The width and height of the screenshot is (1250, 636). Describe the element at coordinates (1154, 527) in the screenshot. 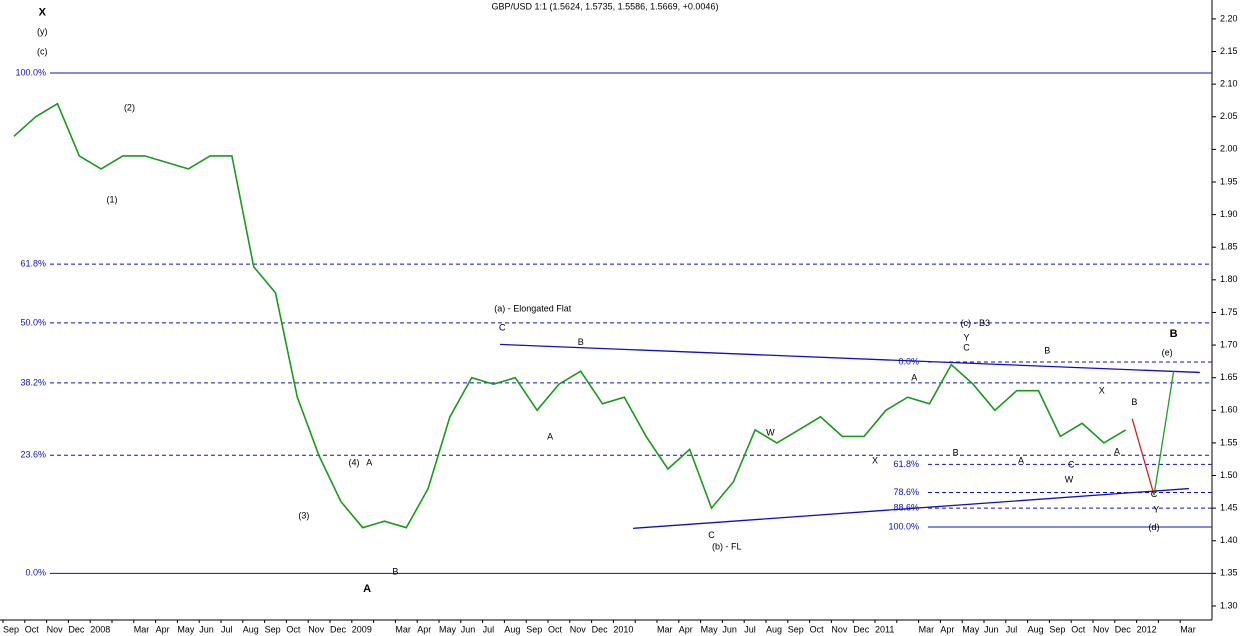

I see `wave-label: (d)` at that location.